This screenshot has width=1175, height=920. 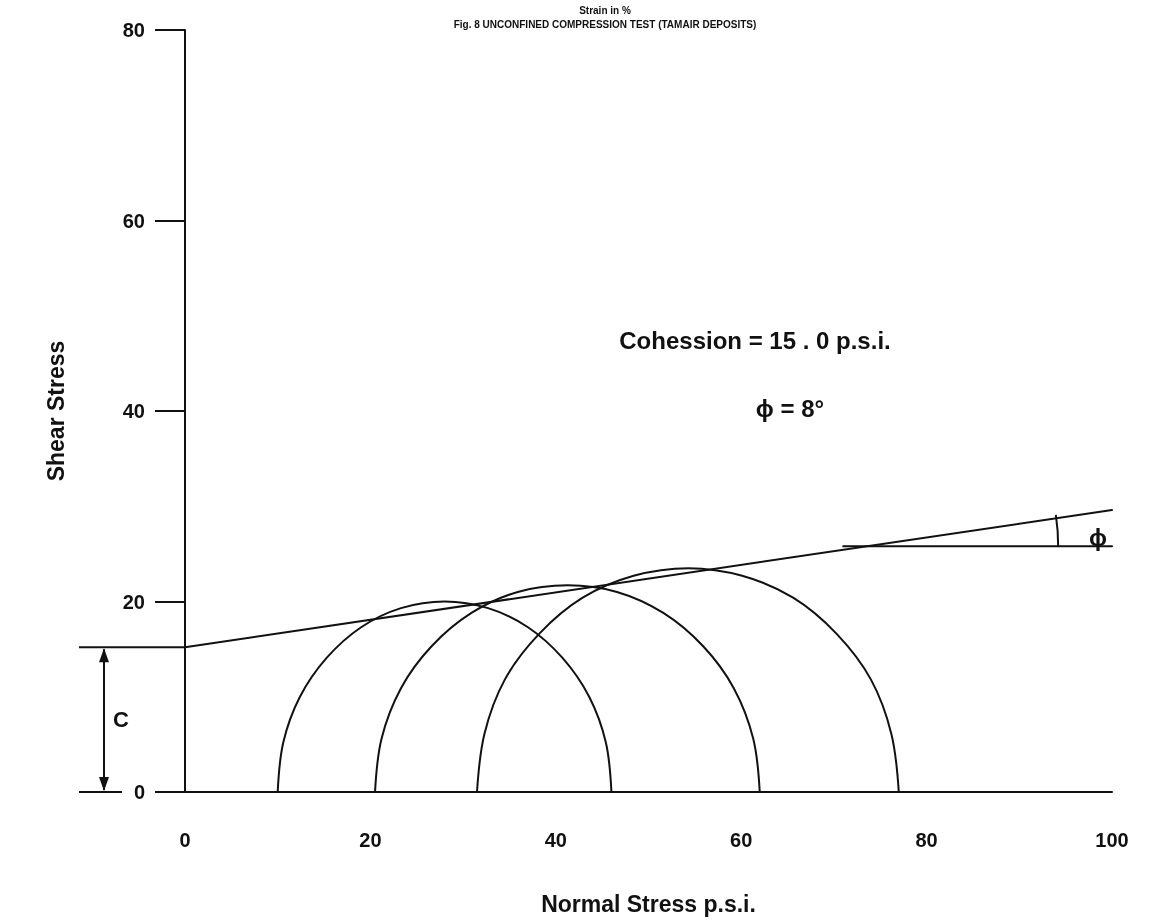 What do you see at coordinates (605, 10) in the screenshot?
I see `text: Strain in %` at bounding box center [605, 10].